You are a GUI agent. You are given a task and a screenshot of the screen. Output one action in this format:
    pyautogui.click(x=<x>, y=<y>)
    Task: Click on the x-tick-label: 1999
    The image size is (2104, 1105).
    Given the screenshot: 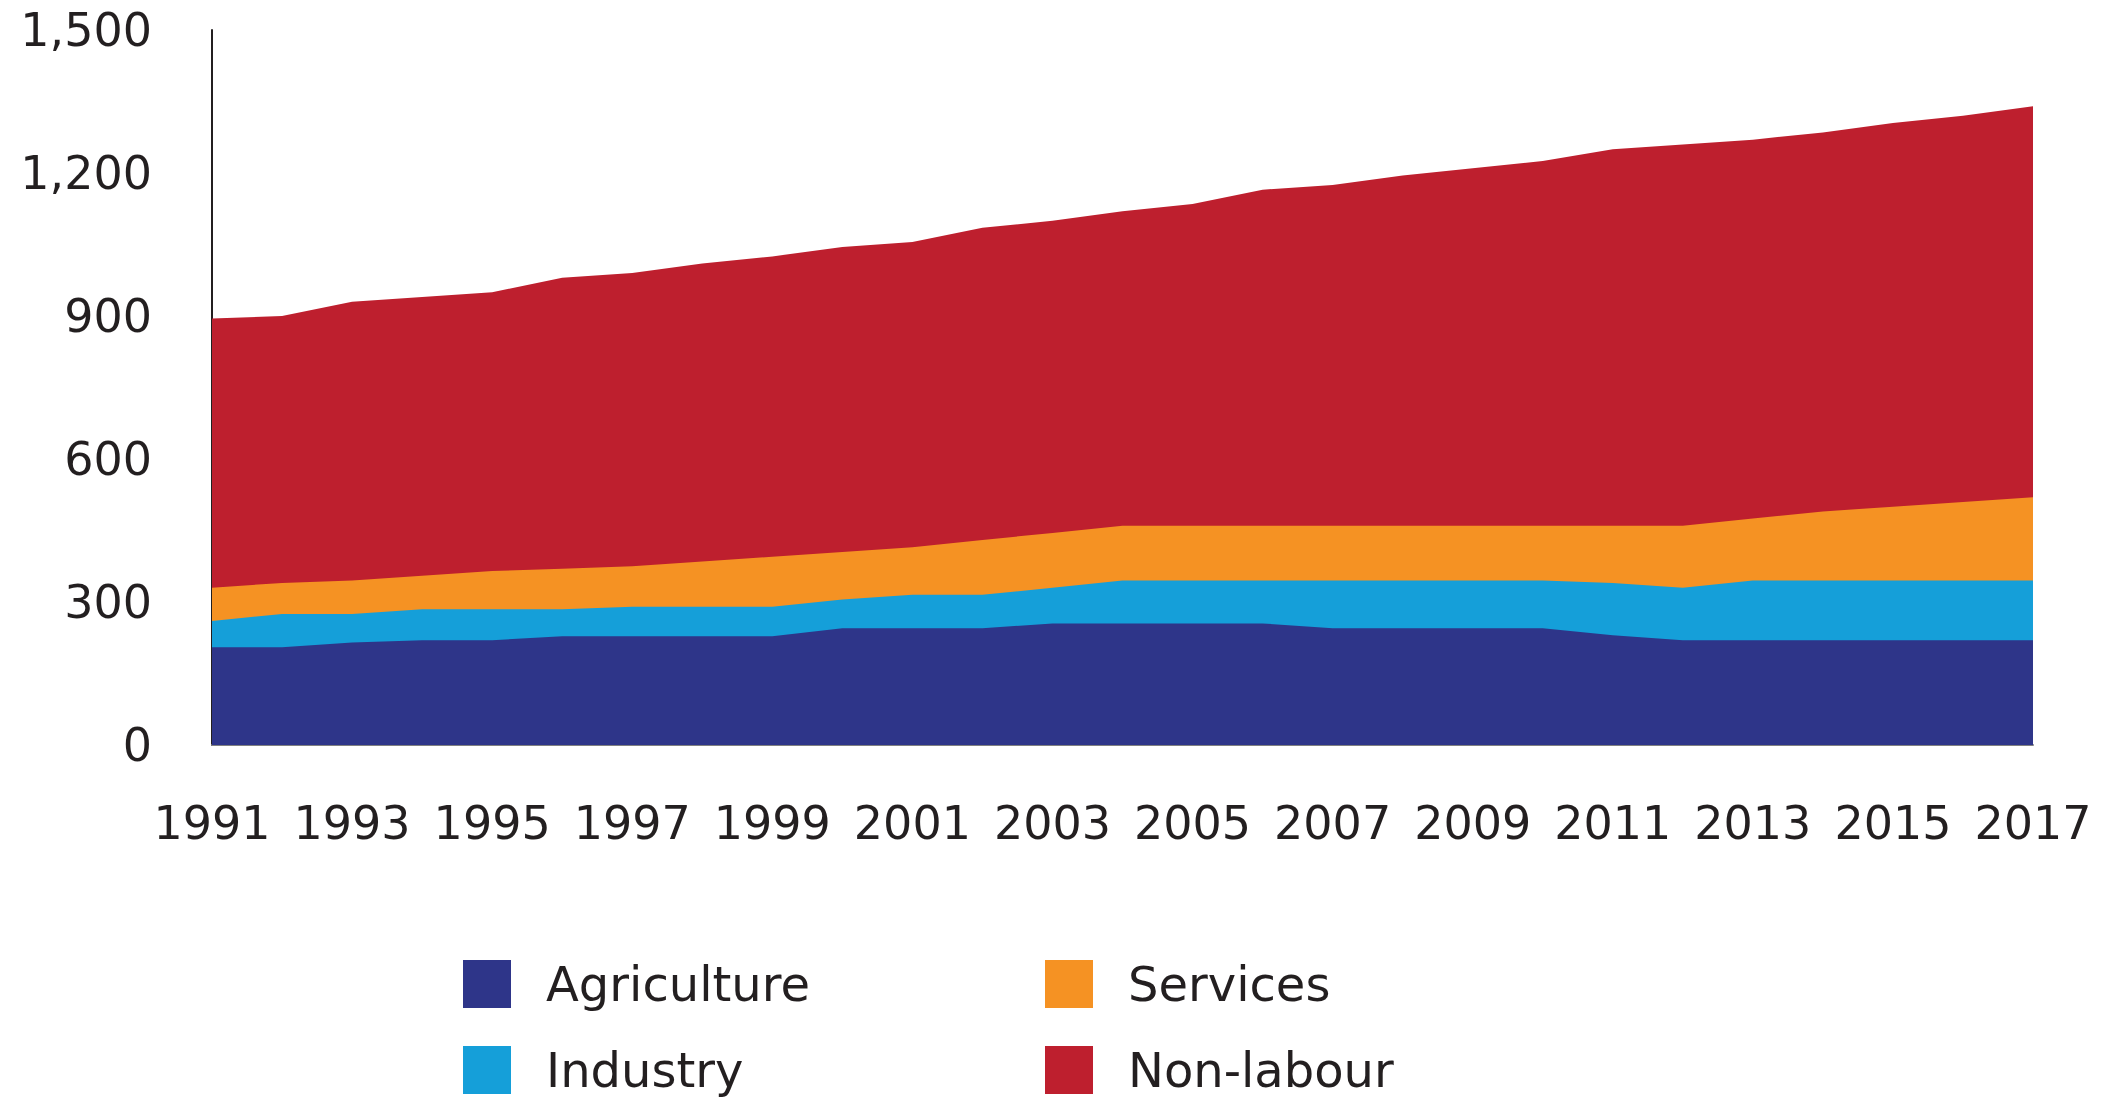 What is the action you would take?
    pyautogui.click(x=772, y=823)
    